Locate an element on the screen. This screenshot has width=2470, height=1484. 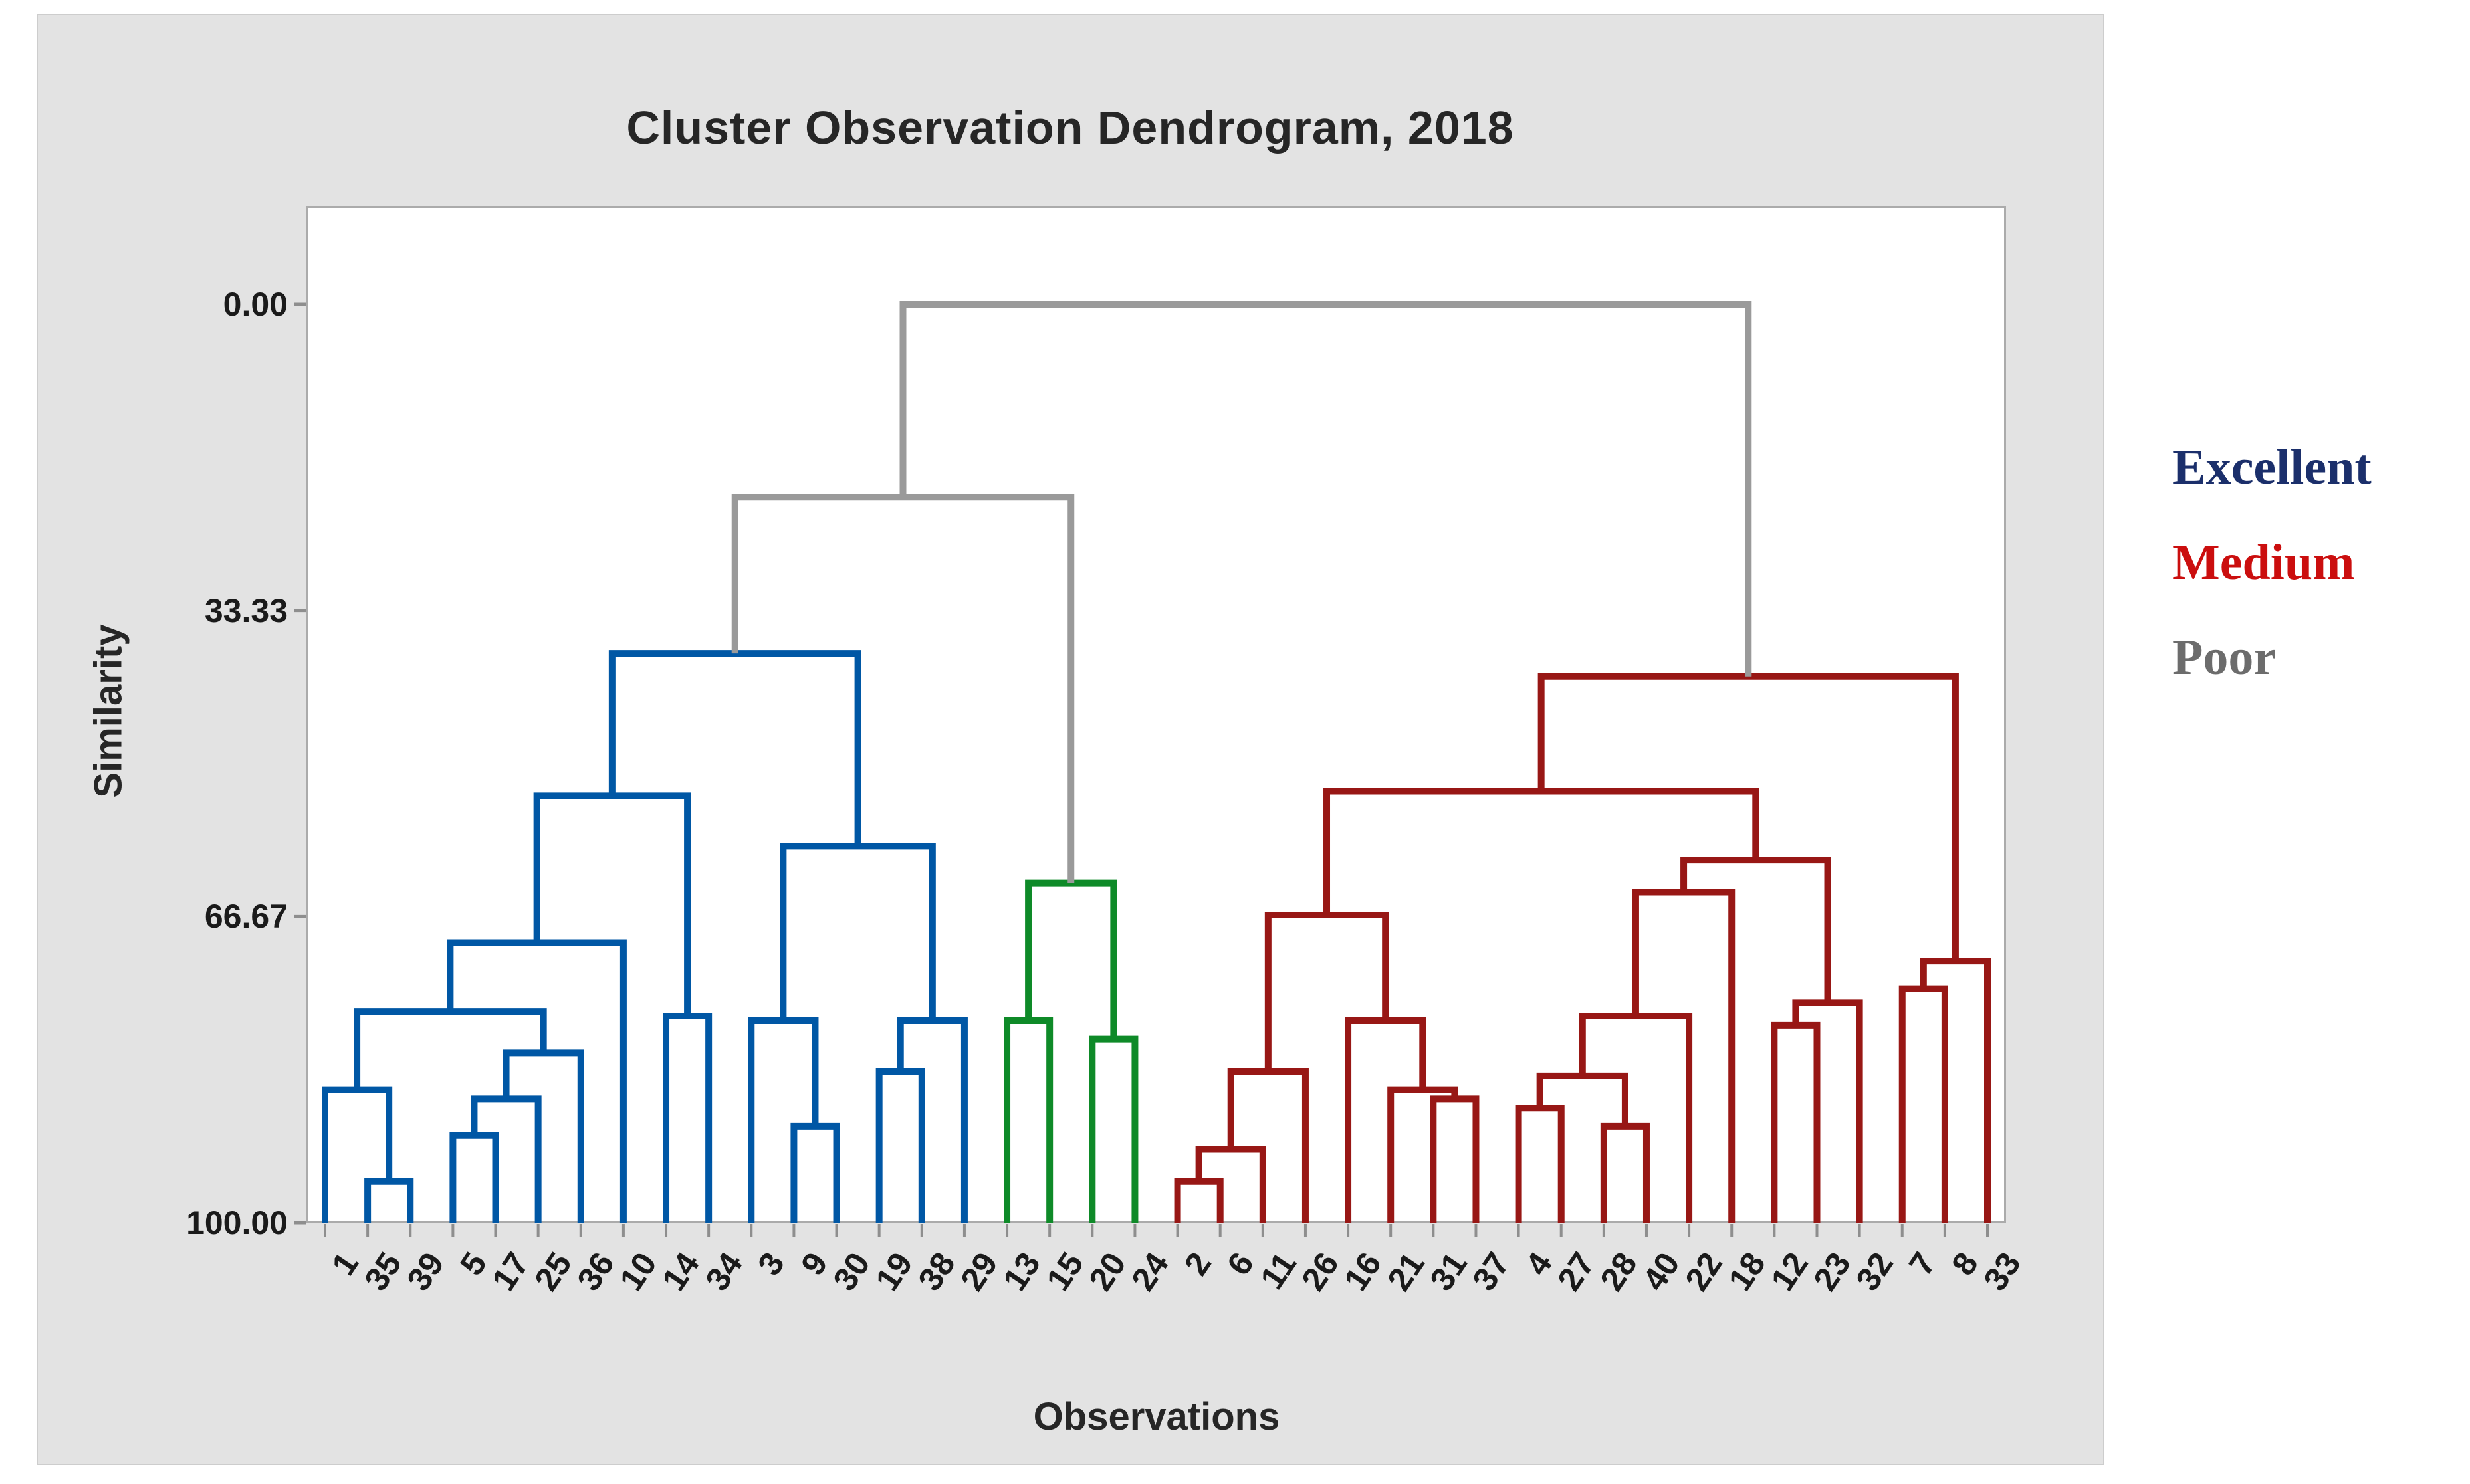
y-tick-label: 0.00 is located at coordinates (255, 304).